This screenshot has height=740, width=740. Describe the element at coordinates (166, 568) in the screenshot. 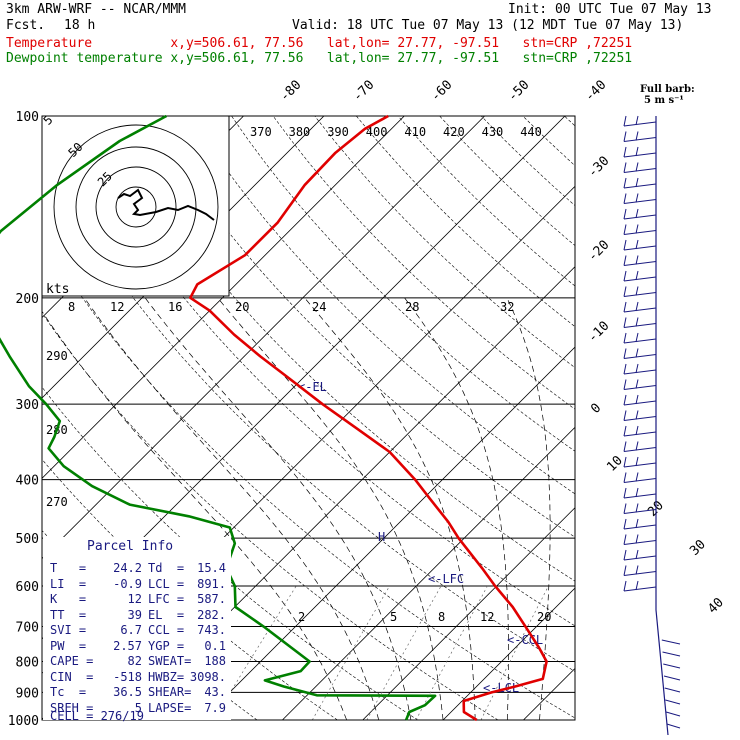

I see `parcel-label: Td =` at that location.